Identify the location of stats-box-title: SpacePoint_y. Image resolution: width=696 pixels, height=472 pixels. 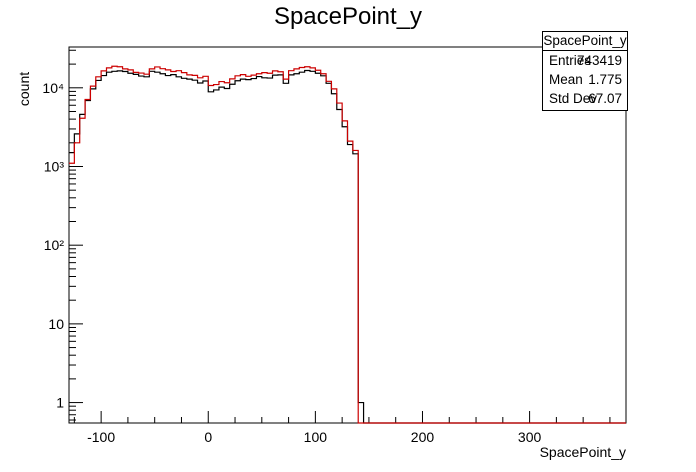
(585, 41).